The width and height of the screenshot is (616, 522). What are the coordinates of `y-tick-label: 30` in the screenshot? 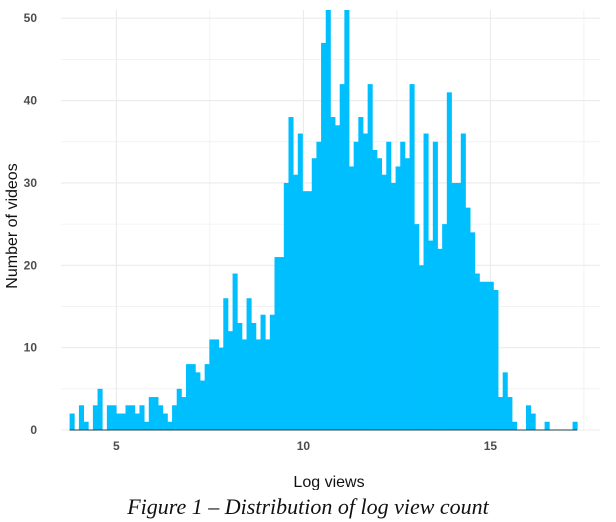 It's located at (31, 183).